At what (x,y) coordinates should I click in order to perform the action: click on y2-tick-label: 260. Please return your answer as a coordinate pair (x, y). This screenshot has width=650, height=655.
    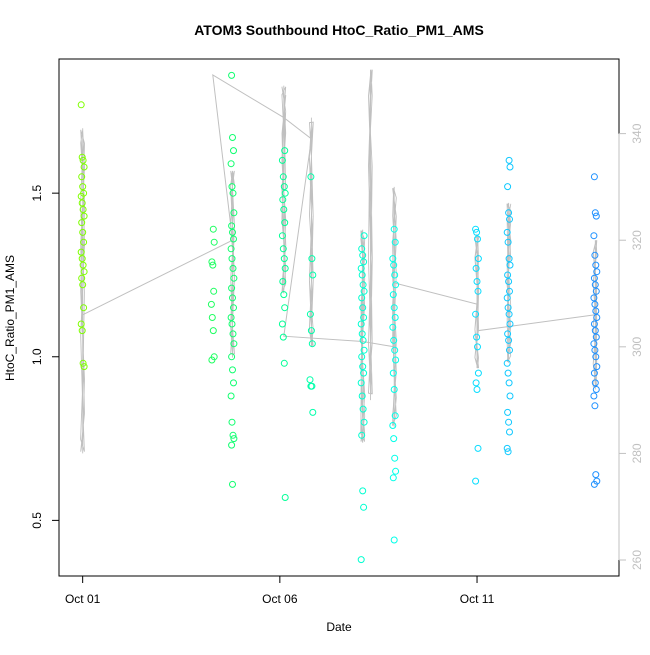
    Looking at the image, I should click on (637, 560).